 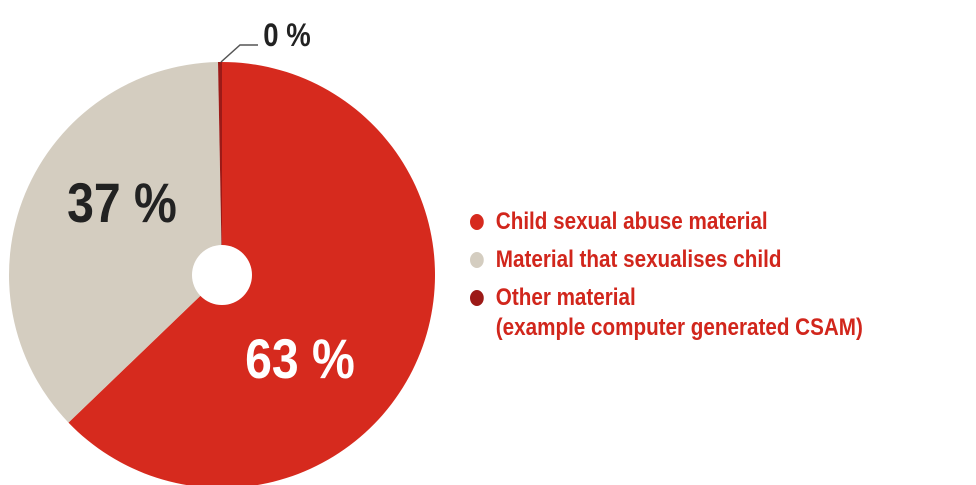 I want to click on legend-label-sexualising: Material that sexualises child, so click(x=638, y=259).